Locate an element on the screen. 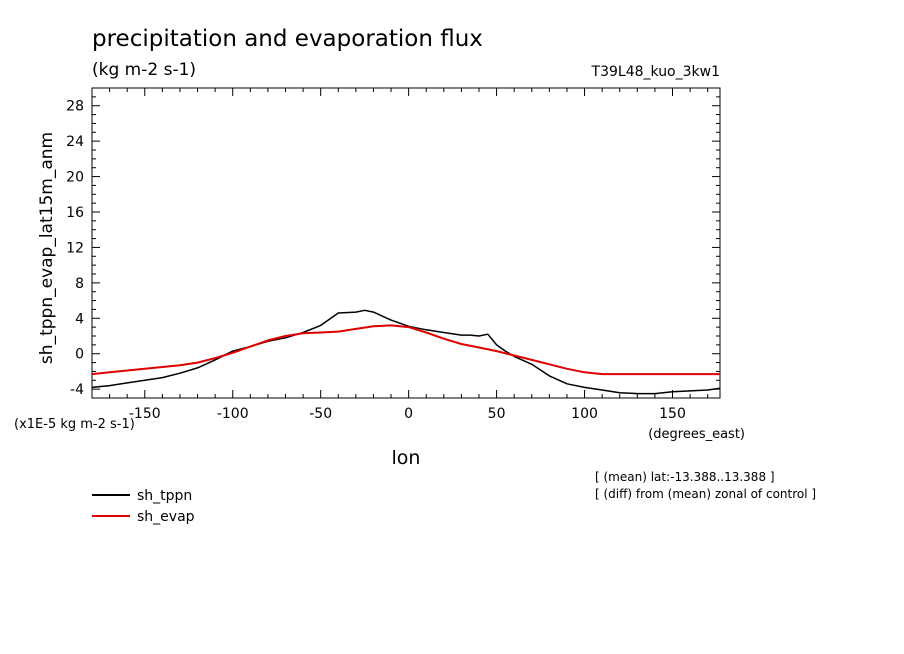  chart-subtitle: (kg m-2 s-1) is located at coordinates (144, 70).